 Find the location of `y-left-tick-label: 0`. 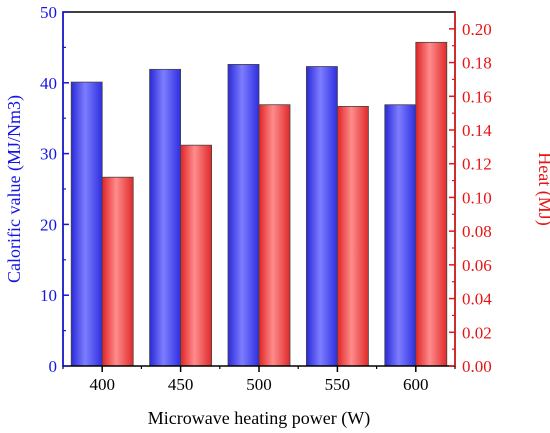

y-left-tick-label: 0 is located at coordinates (53, 366).